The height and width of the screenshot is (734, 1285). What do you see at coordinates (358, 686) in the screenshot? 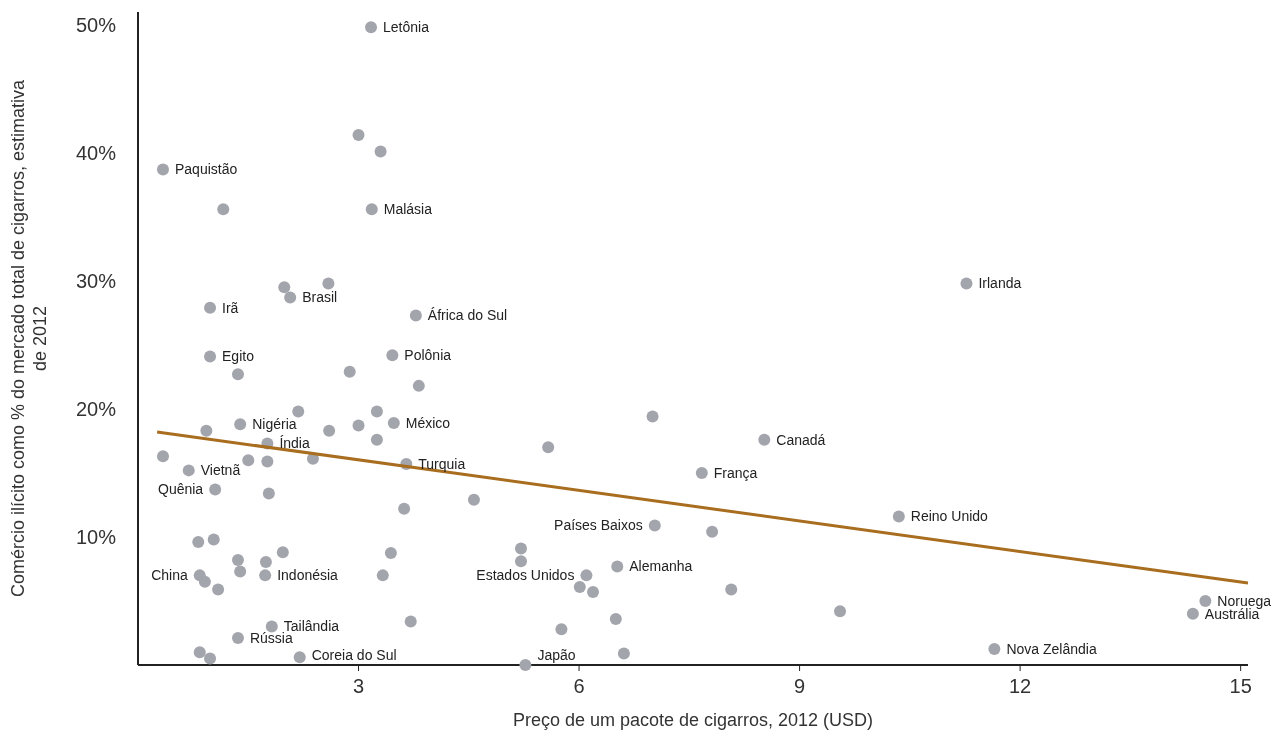
I see `x-tick-label: 3` at bounding box center [358, 686].